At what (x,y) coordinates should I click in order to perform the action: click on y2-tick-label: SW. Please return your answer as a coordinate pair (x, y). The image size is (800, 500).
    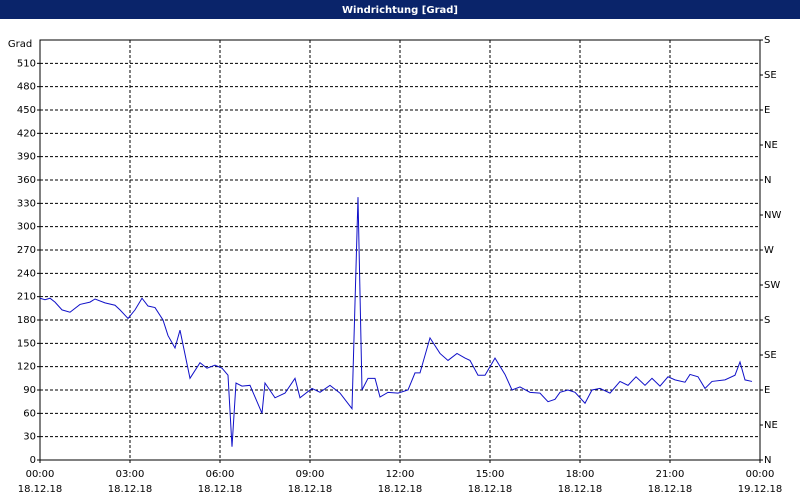
    Looking at the image, I should click on (772, 285).